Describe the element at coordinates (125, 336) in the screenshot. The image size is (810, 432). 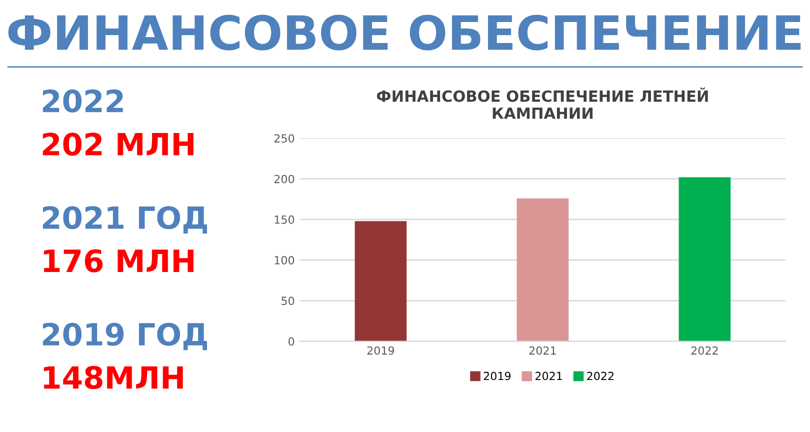
I see `text: 2019 ГОД` at that location.